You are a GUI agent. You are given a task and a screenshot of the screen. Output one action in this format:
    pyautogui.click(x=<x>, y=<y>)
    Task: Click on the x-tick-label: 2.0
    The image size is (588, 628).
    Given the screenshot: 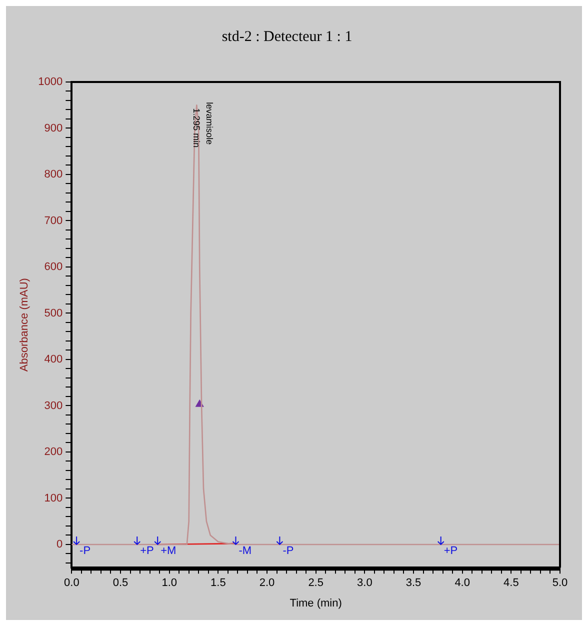 What is the action you would take?
    pyautogui.click(x=267, y=583)
    